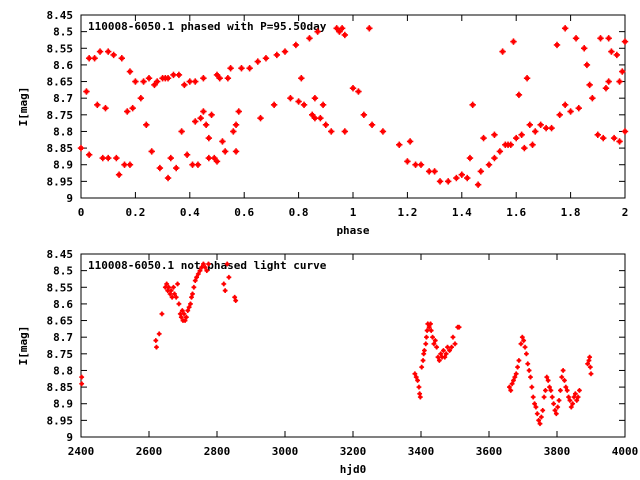  I want to click on x-tick-label: 0.6, so click(244, 212).